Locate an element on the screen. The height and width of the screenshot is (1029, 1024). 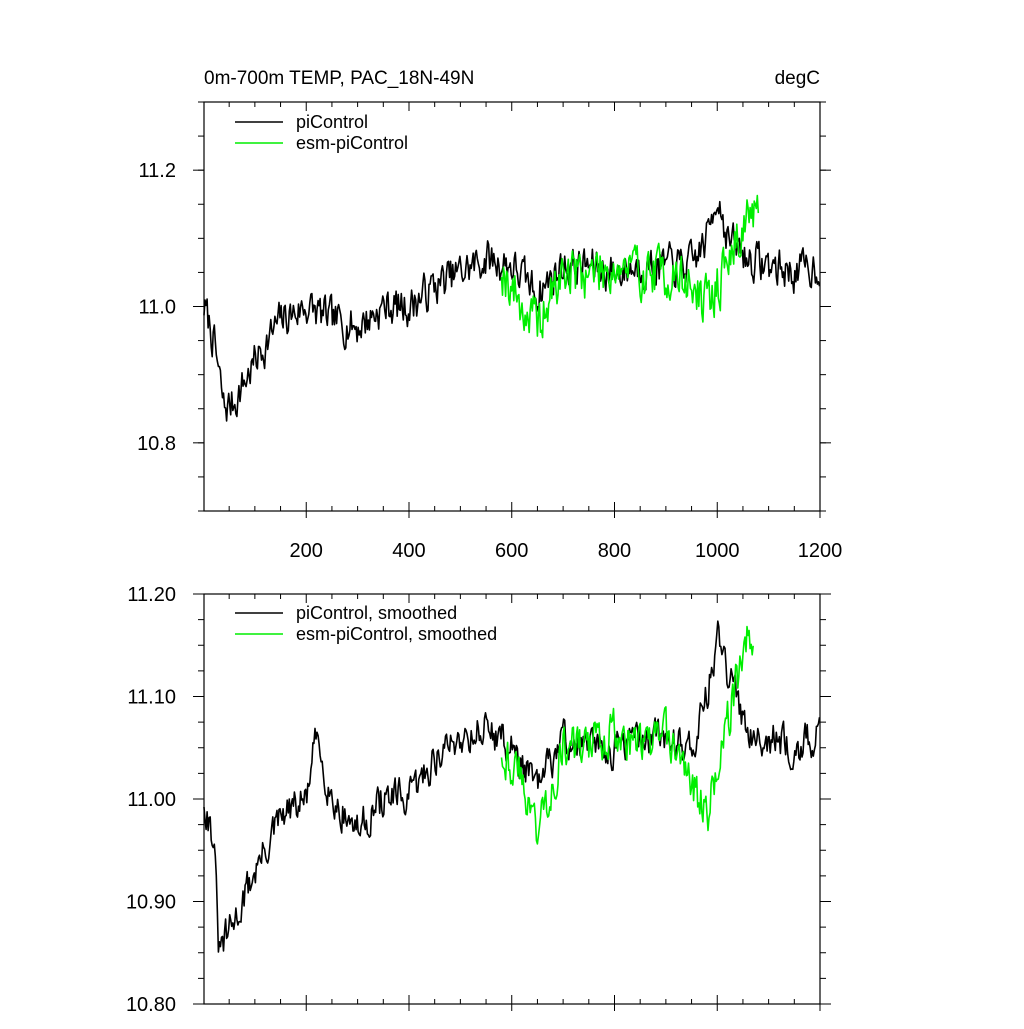
legend-label-picontrol-smoothed: piControl, smoothed is located at coordinates (376, 613).